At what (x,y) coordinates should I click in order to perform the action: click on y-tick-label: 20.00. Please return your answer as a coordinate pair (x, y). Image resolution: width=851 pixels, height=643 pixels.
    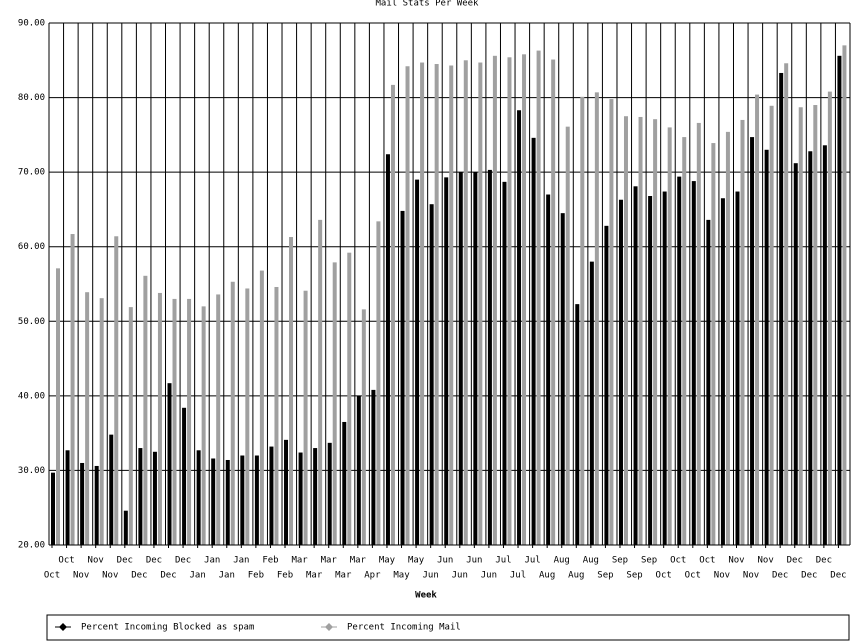
    Looking at the image, I should click on (31, 546).